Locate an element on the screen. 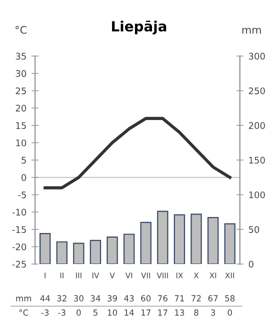  y-tick-label: 35 is located at coordinates (21, 56).